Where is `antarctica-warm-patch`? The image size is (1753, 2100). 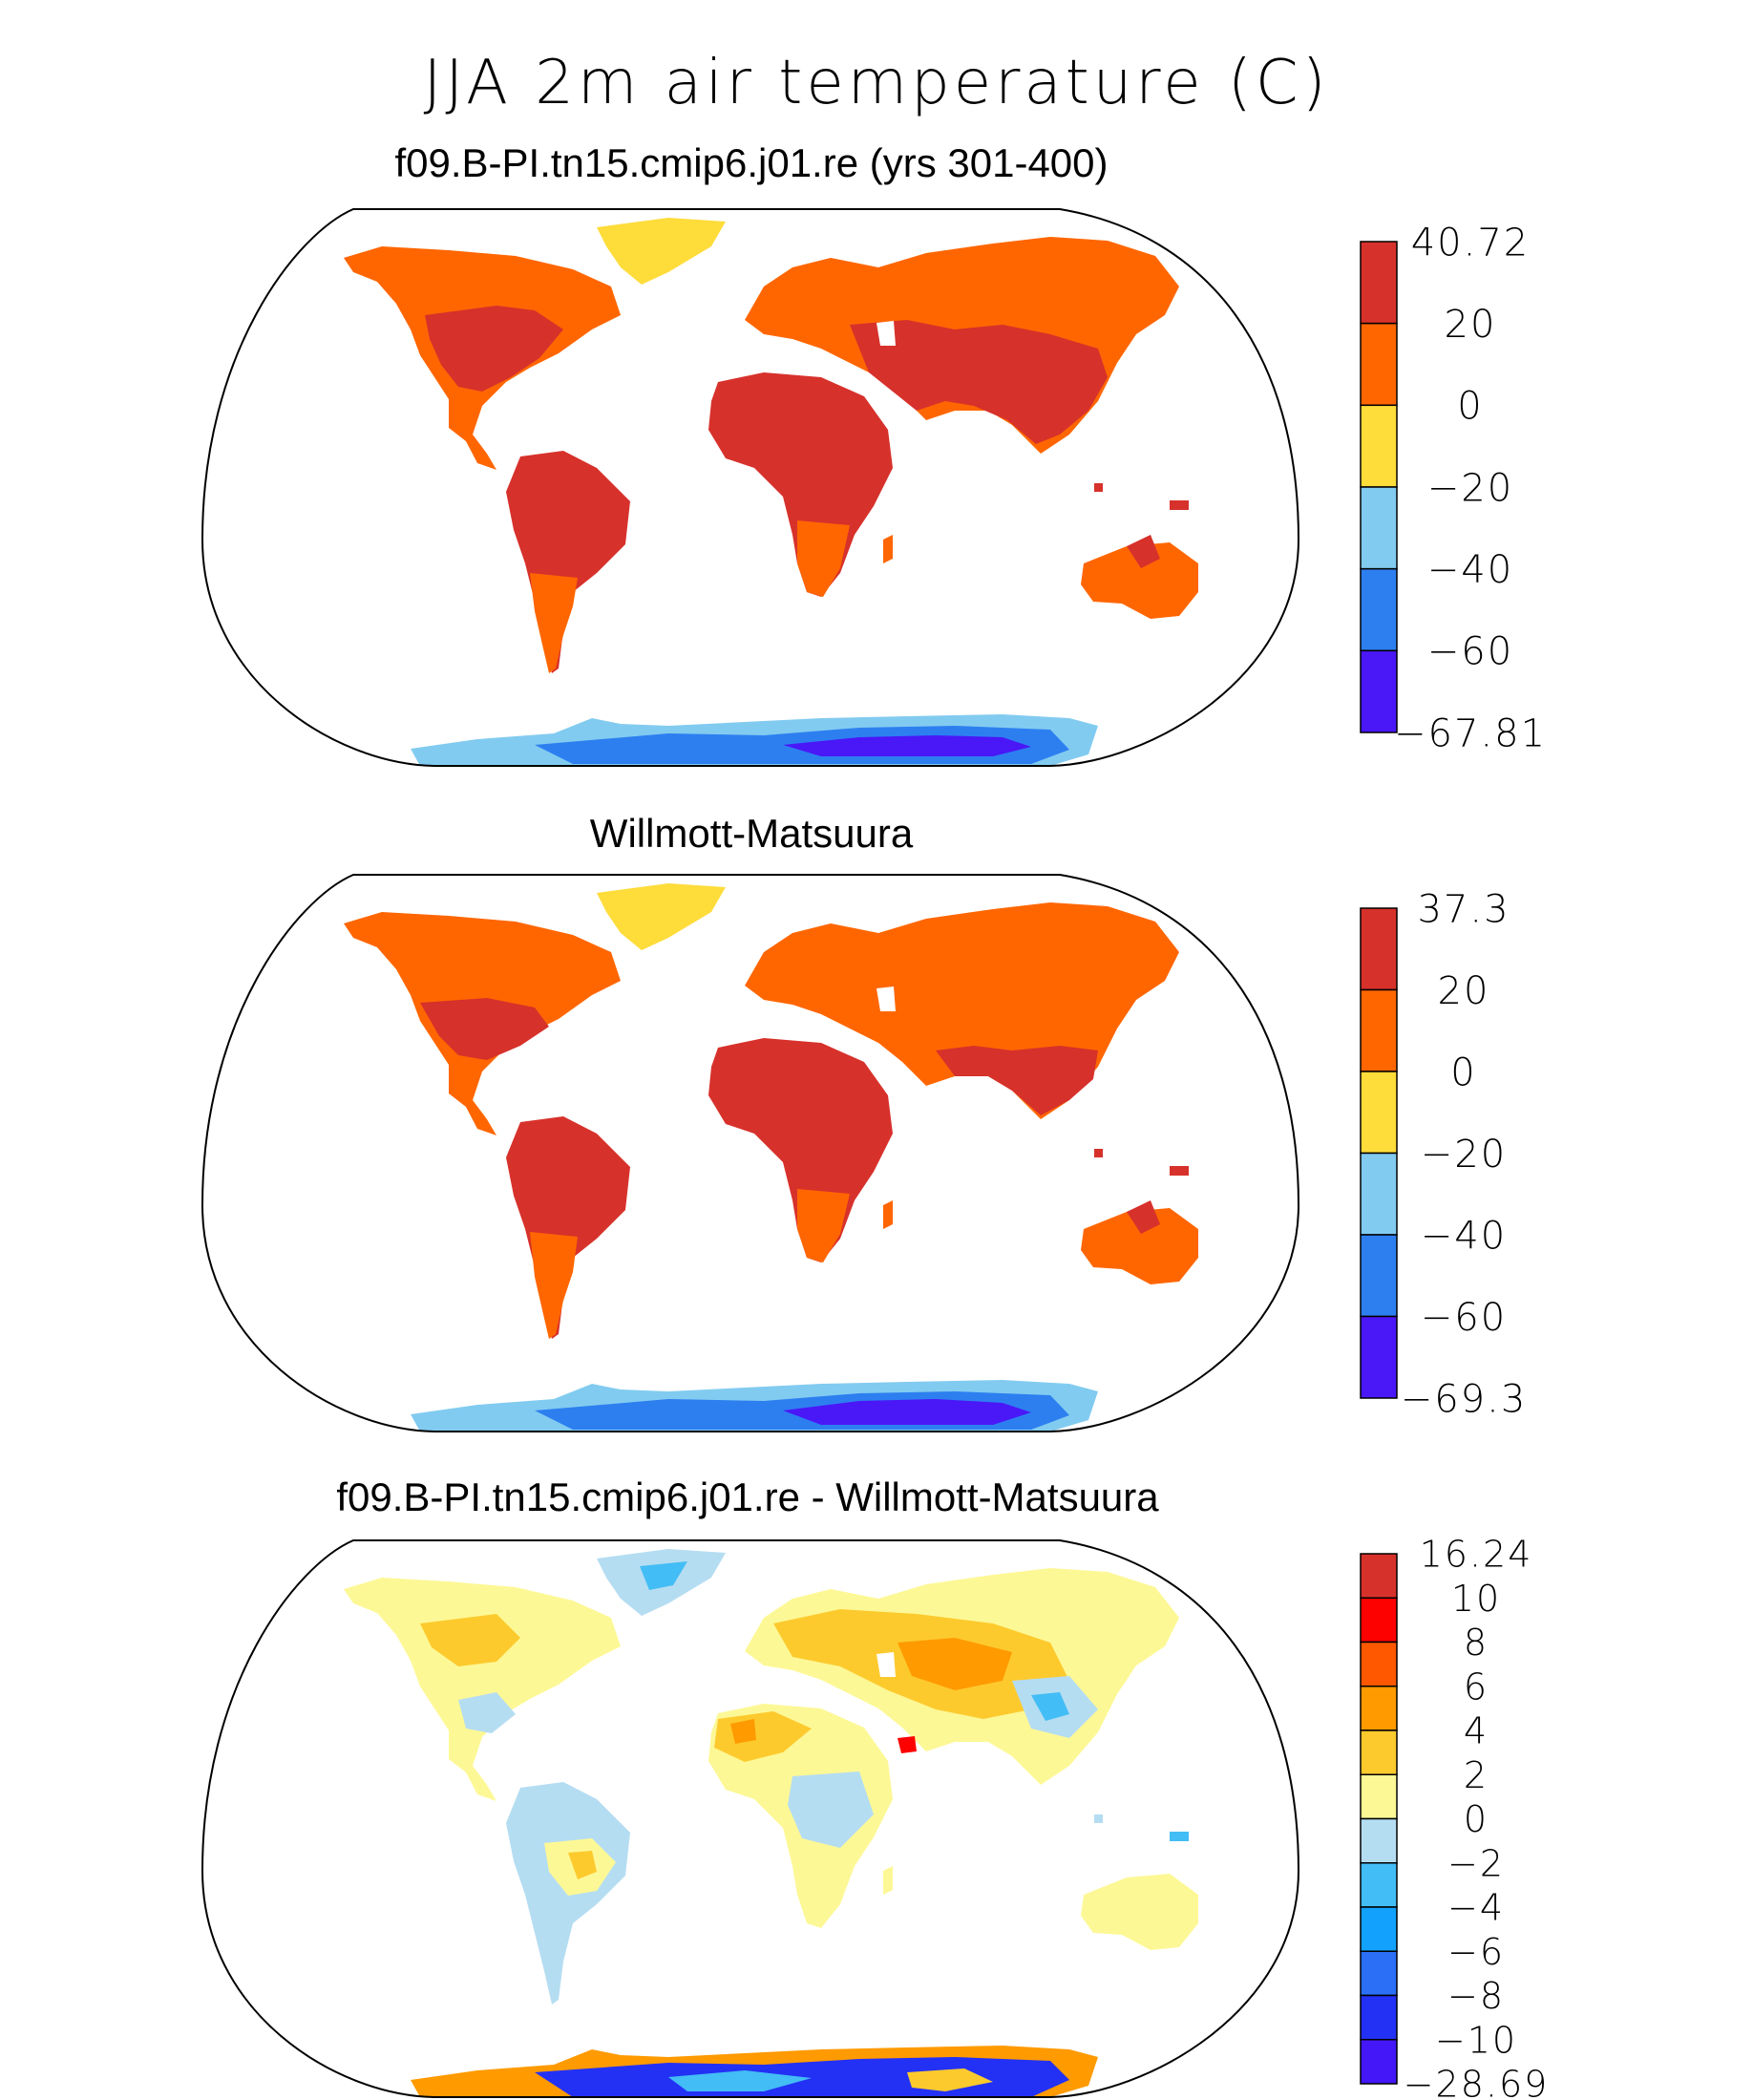 antarctica-warm-patch is located at coordinates (950, 2079).